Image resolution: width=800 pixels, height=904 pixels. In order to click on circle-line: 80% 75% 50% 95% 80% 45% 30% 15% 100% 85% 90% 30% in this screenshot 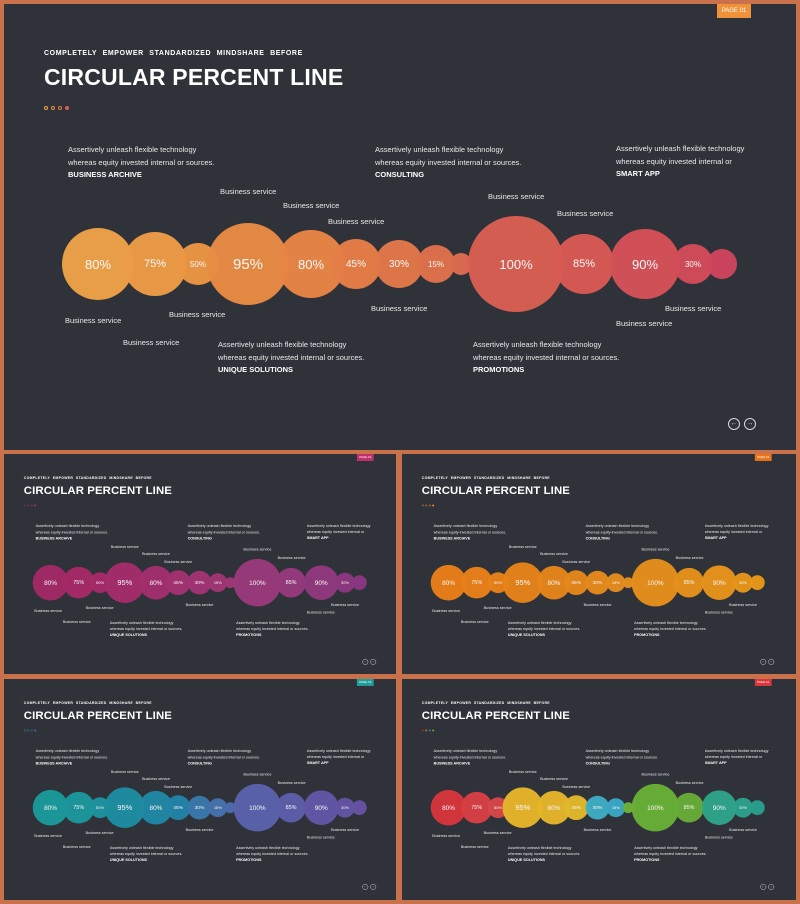, I will do `click(200, 789)`.